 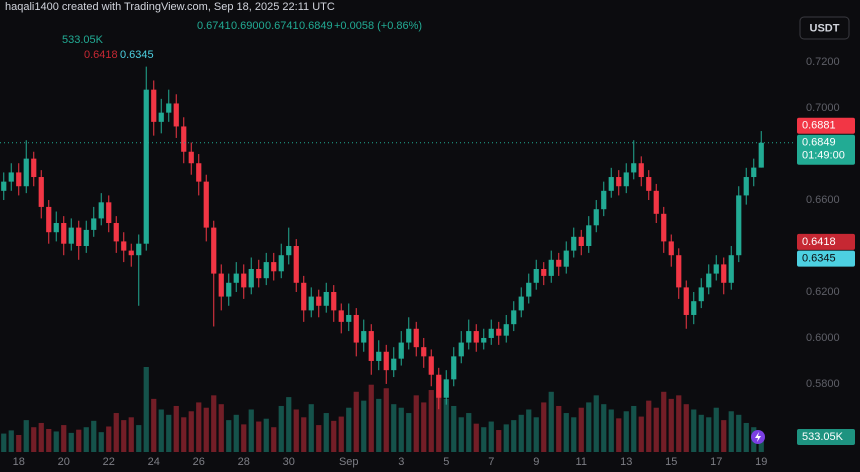 I want to click on x-tick-label: 24, so click(x=154, y=462).